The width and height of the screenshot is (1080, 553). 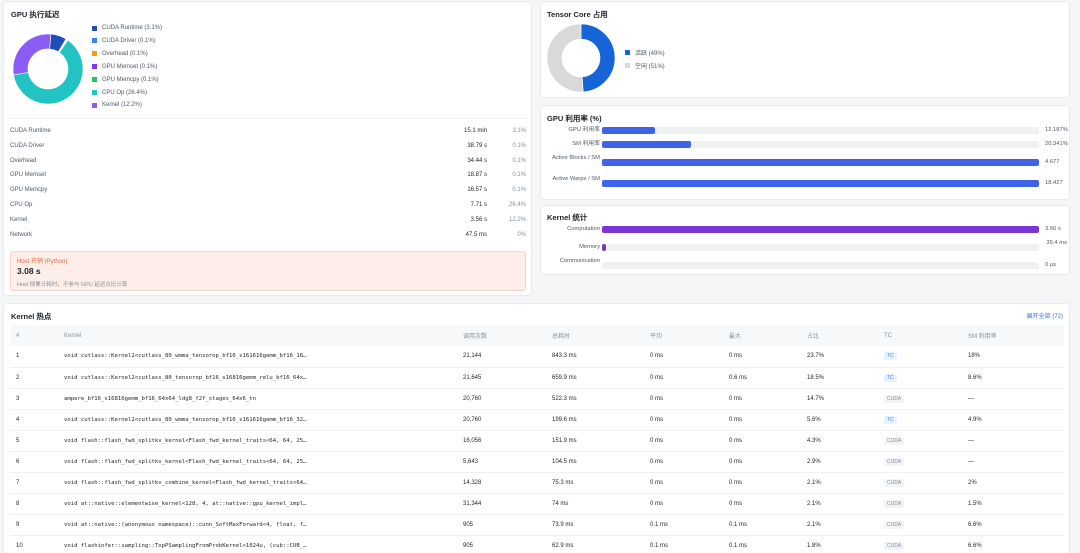 What do you see at coordinates (30, 131) in the screenshot?
I see `stat-label: CUDA Runtime` at bounding box center [30, 131].